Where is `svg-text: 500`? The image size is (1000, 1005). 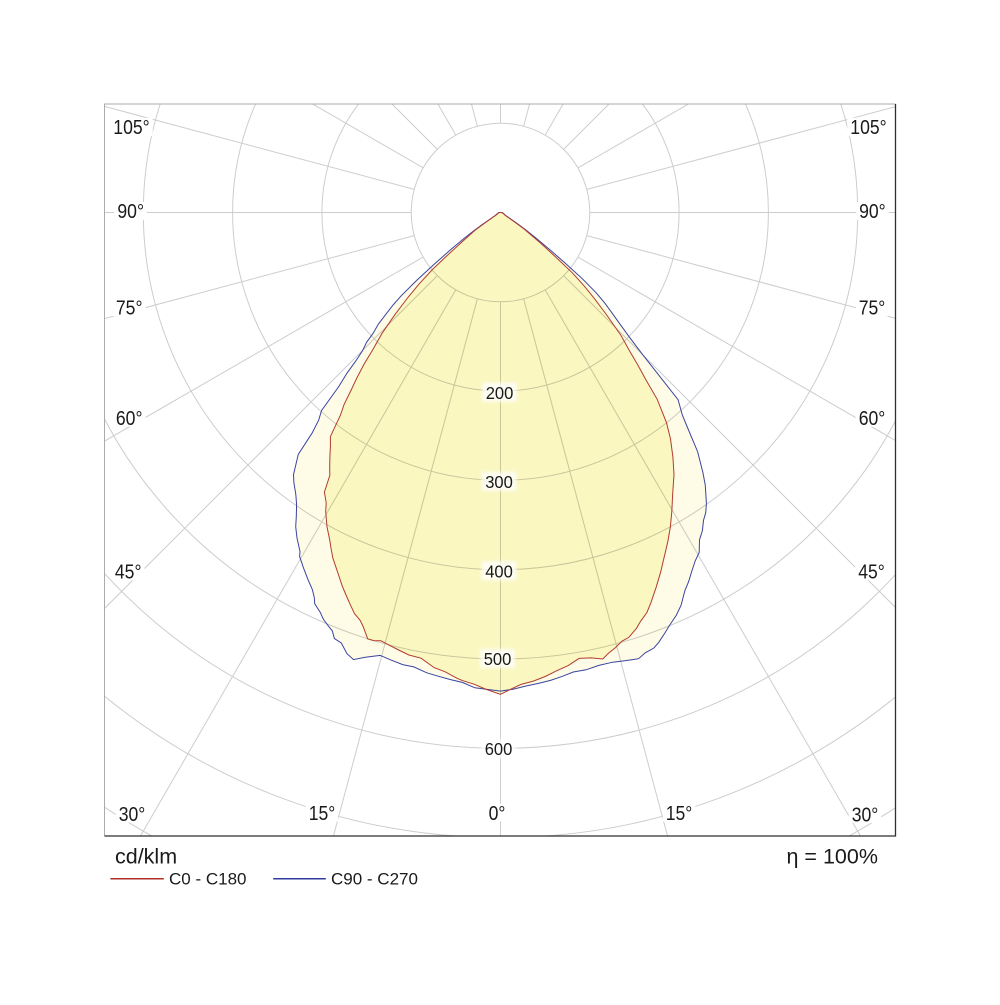
svg-text: 500 is located at coordinates (498, 658).